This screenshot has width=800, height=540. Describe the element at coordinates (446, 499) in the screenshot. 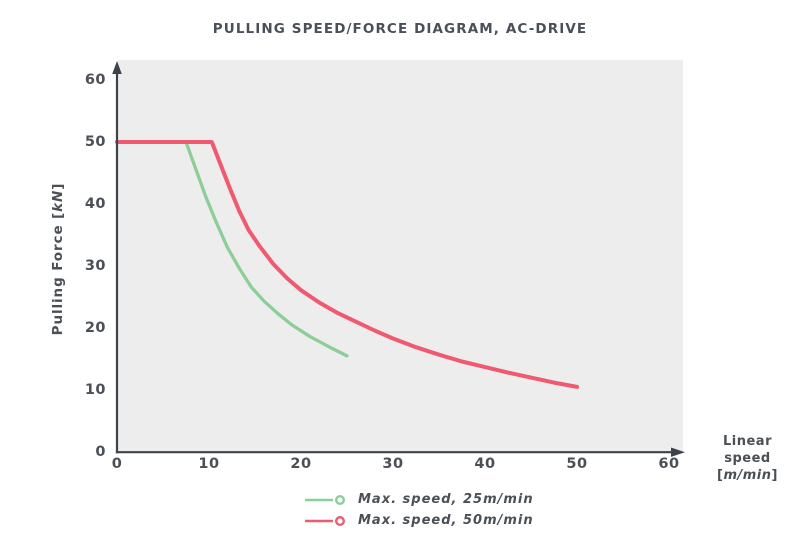

I see `legend-label-25m-min: Max. speed, 25m/min` at that location.